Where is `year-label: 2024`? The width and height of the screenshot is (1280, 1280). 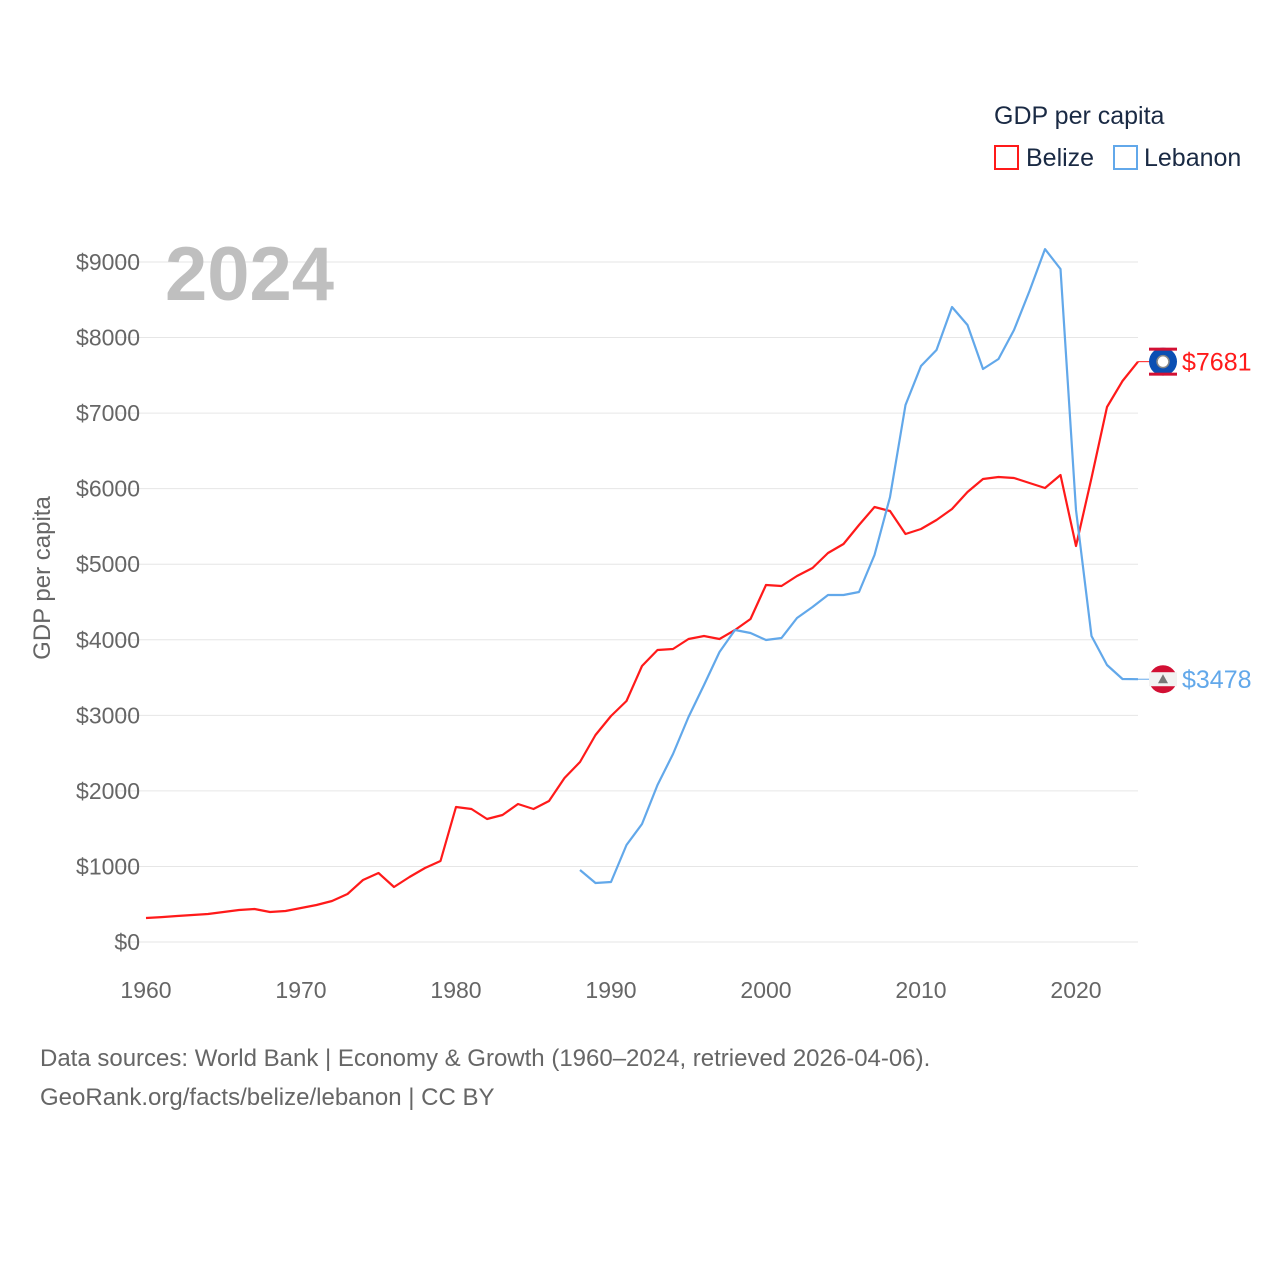
year-label: 2024 is located at coordinates (249, 274).